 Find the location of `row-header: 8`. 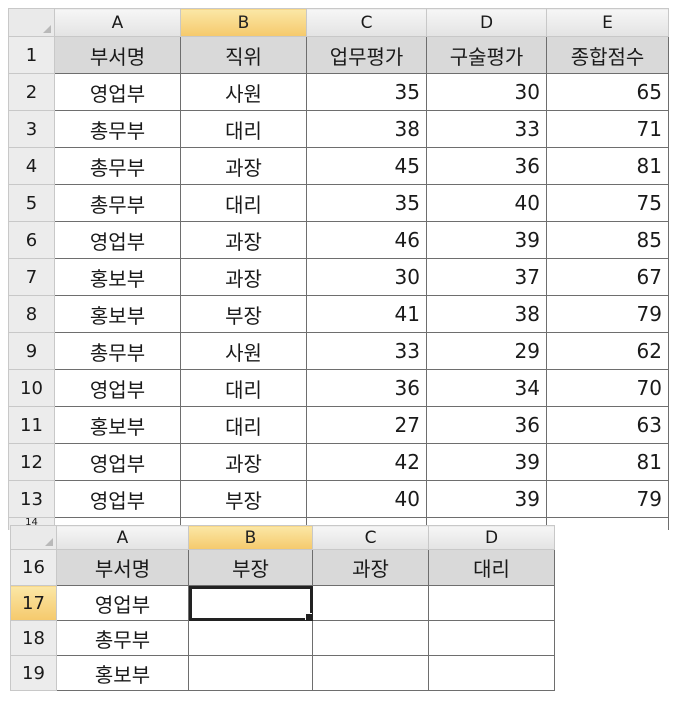

row-header: 8 is located at coordinates (31, 314).